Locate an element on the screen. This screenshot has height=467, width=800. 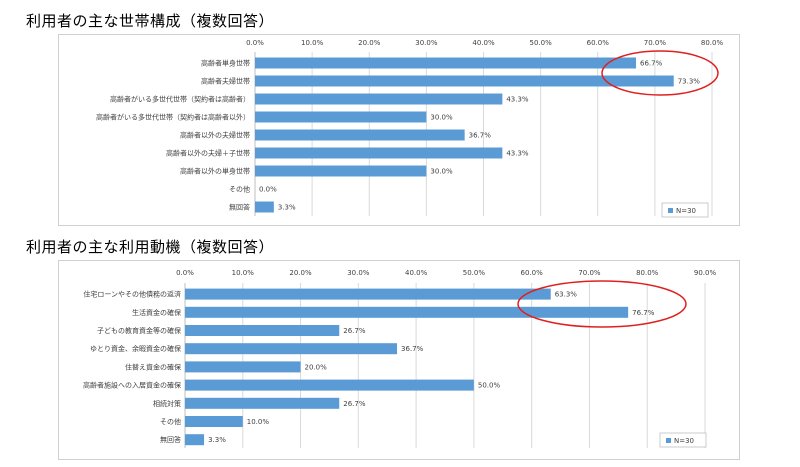
data-label: 50.0% is located at coordinates (489, 386).